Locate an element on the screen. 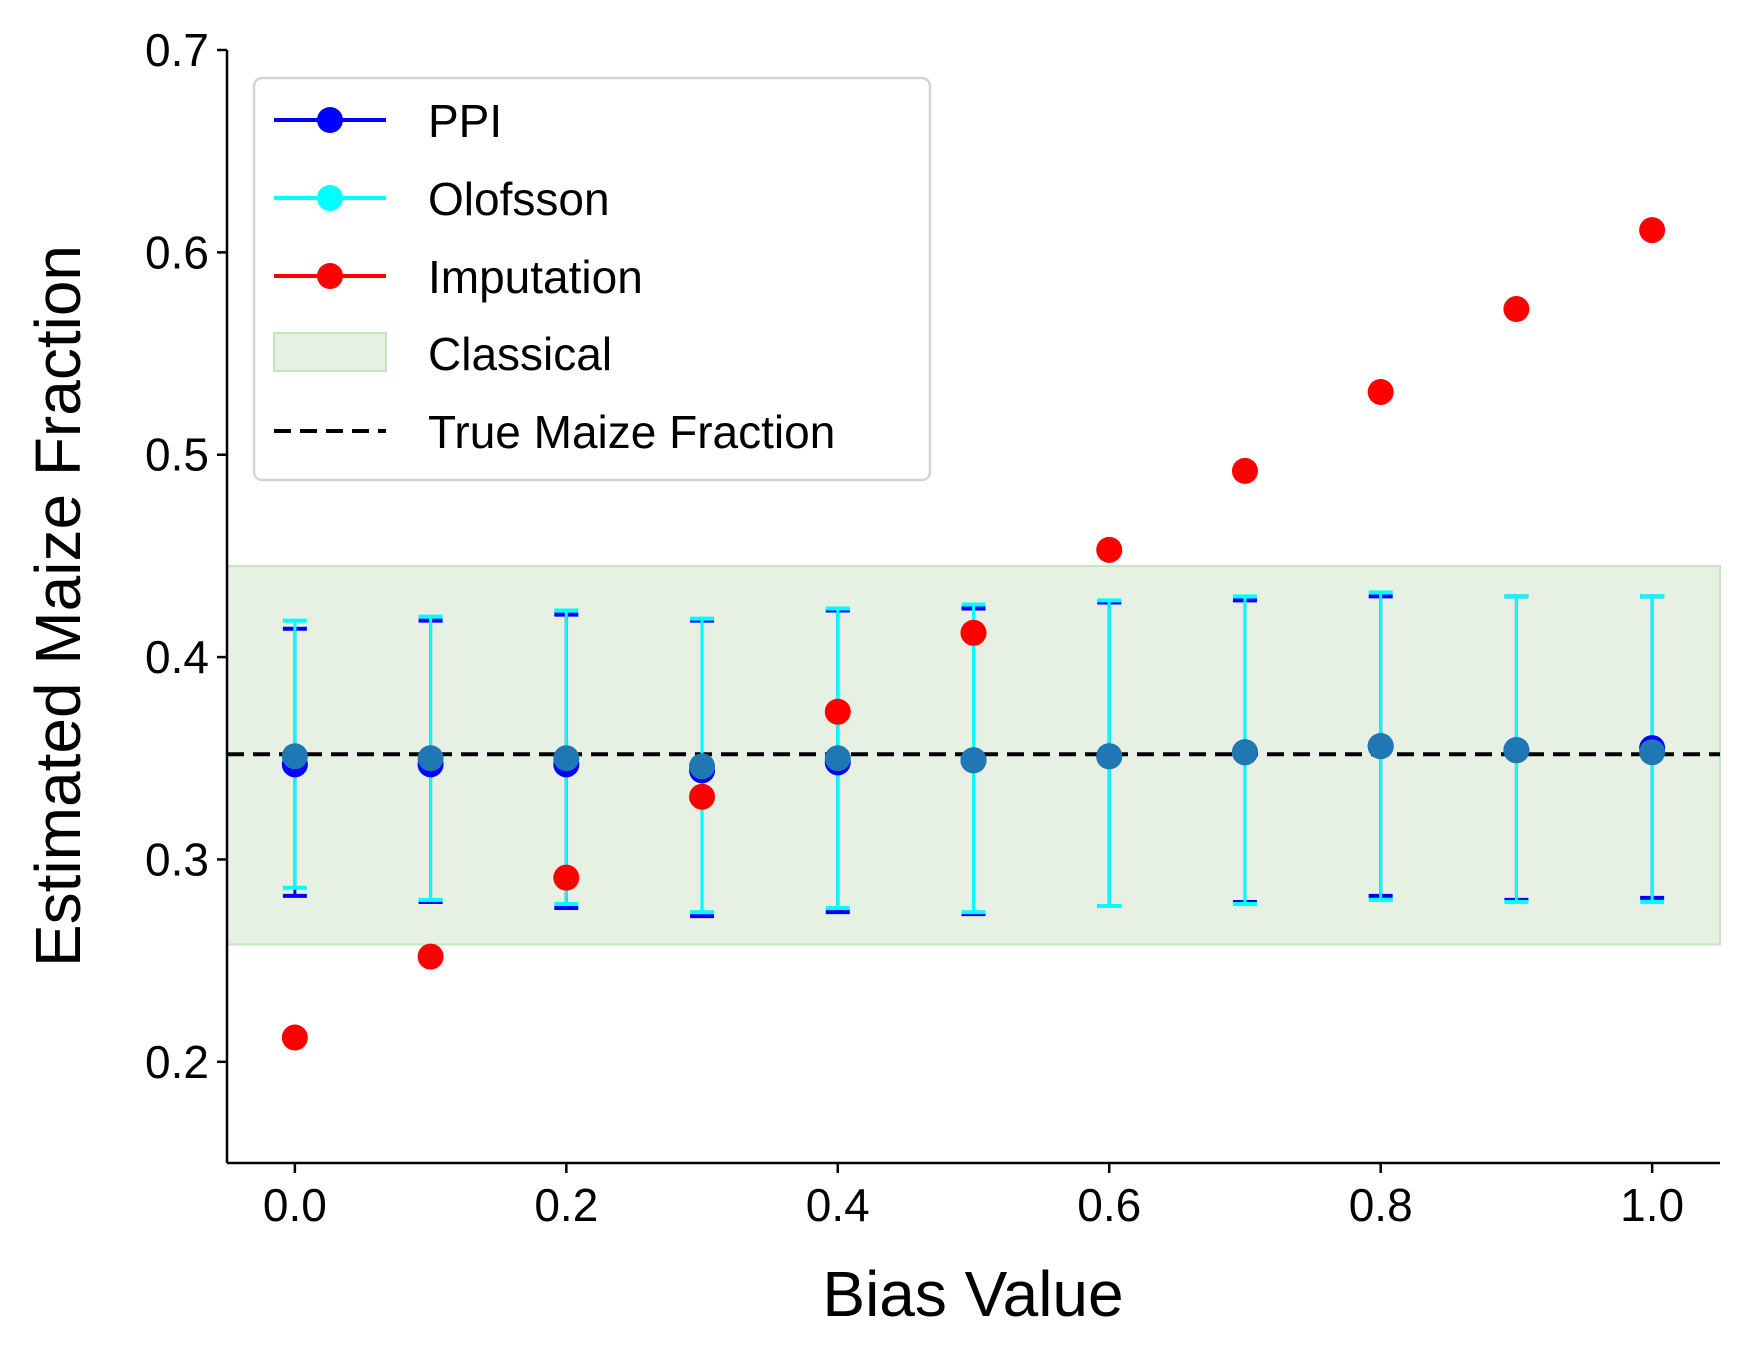  legend-entry-classical: Classical is located at coordinates (442, 354).